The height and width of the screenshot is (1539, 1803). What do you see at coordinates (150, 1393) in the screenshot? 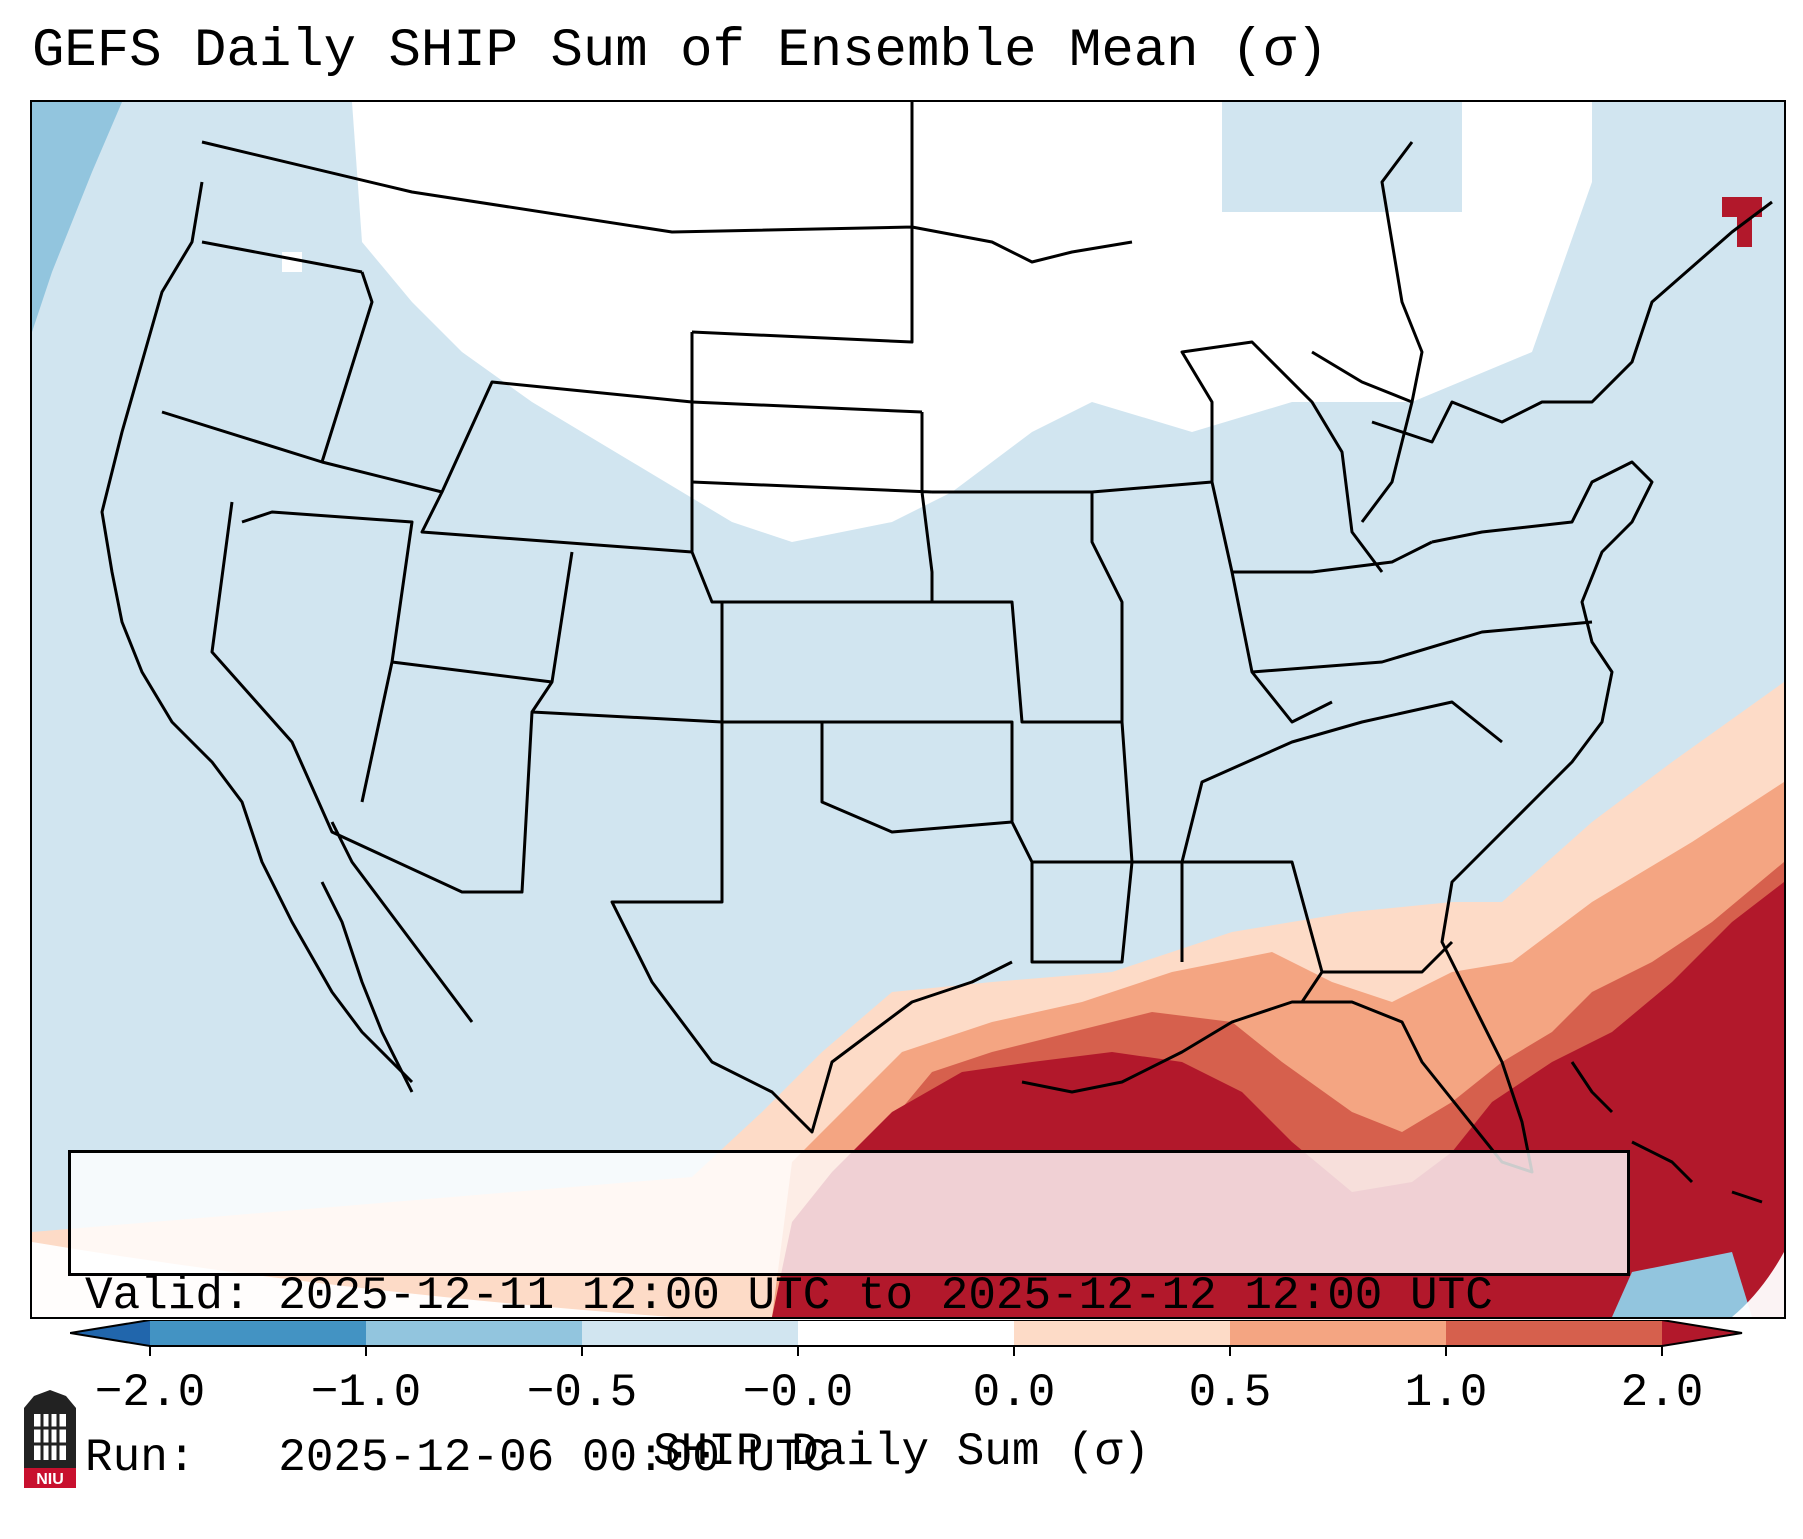
I see `colorbar-tick-label: −2.0` at bounding box center [150, 1393].